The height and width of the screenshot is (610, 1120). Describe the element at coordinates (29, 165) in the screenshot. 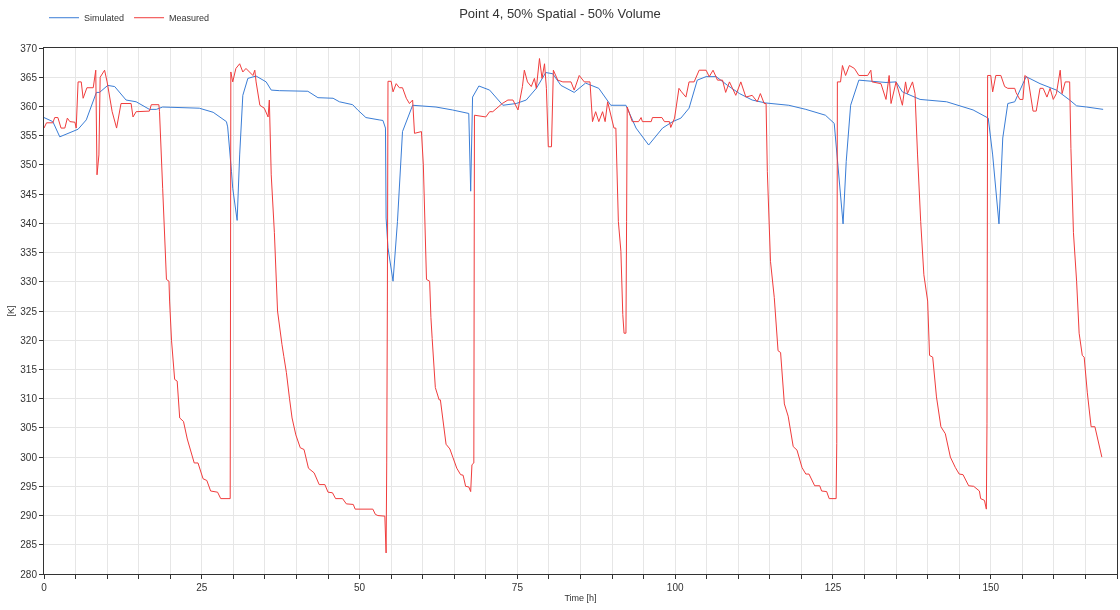

I see `y-tick-label: 350` at that location.